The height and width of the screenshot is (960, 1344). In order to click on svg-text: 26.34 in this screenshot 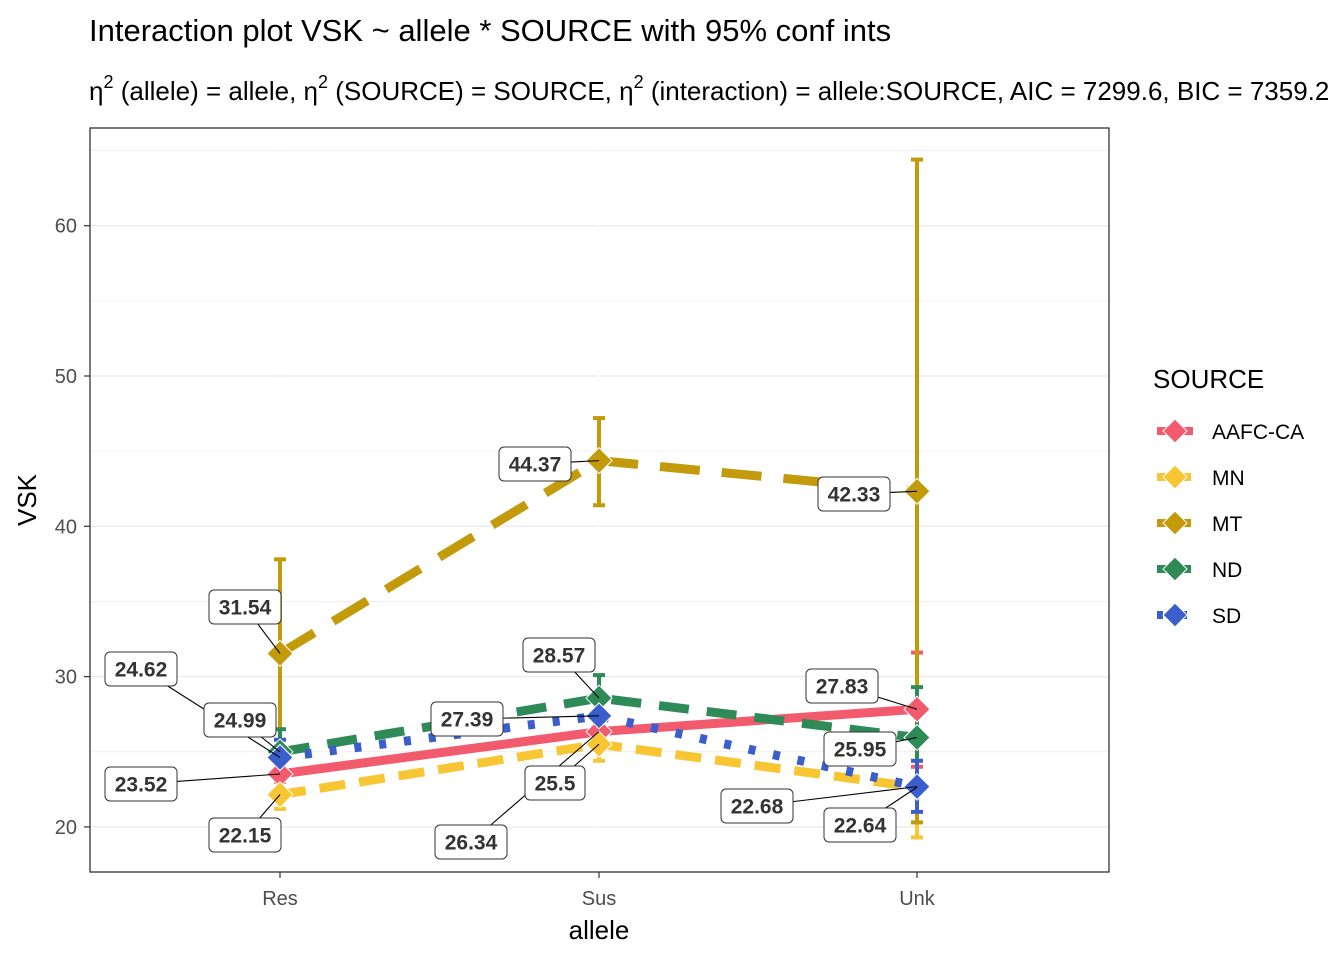, I will do `click(471, 843)`.